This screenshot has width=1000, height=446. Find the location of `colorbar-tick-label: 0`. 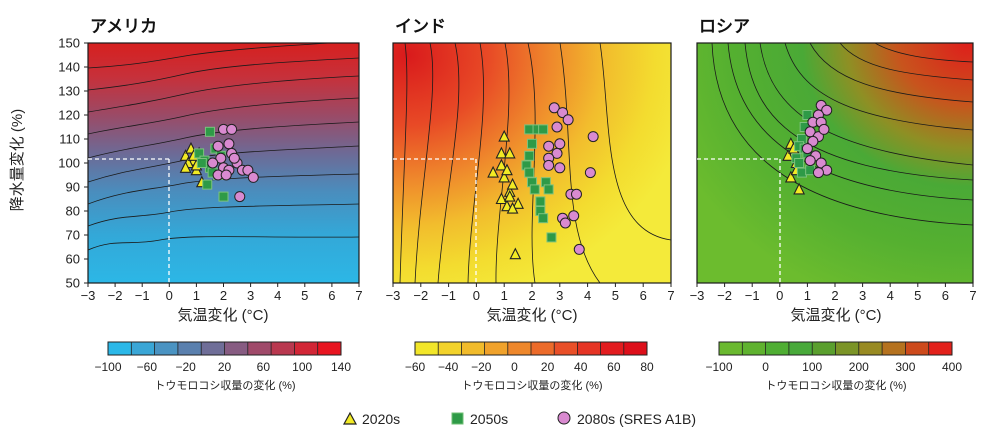

colorbar-tick-label: 0 is located at coordinates (514, 367).